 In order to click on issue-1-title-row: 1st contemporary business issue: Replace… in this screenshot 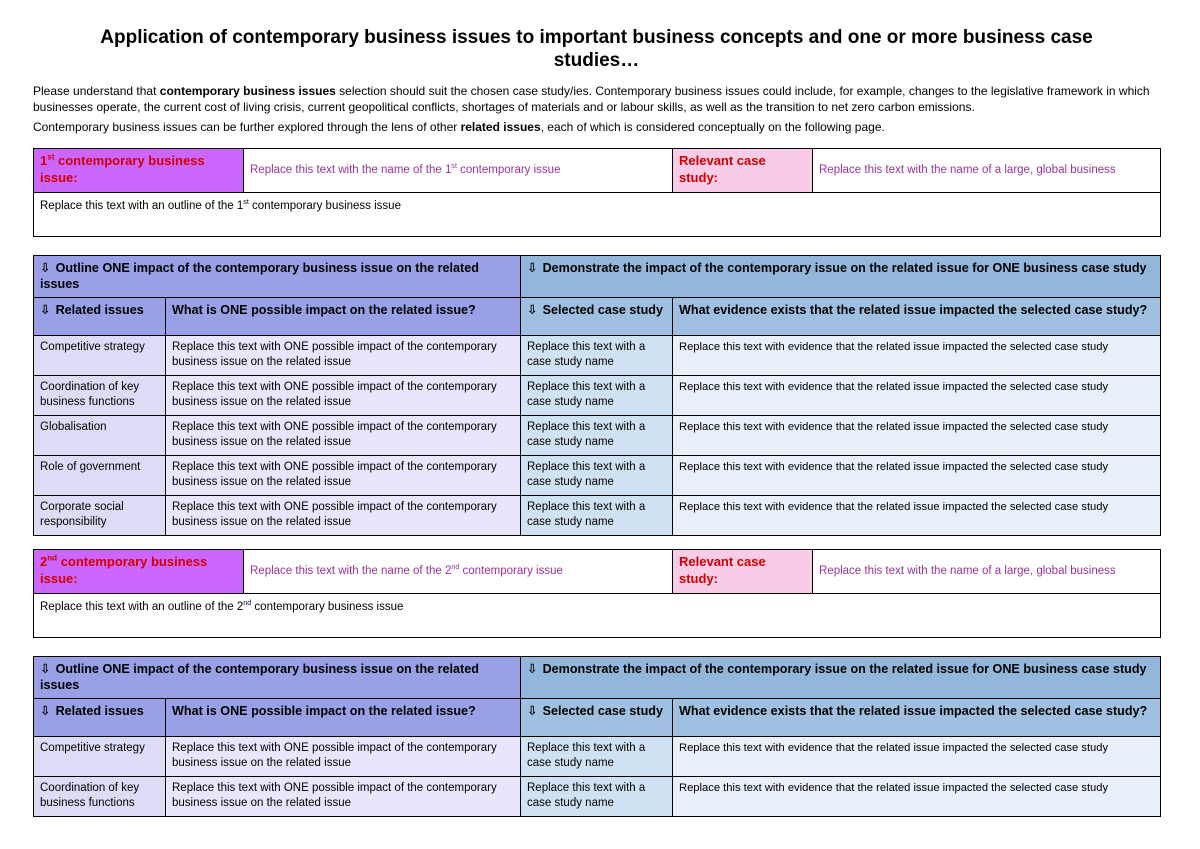, I will do `click(597, 171)`.